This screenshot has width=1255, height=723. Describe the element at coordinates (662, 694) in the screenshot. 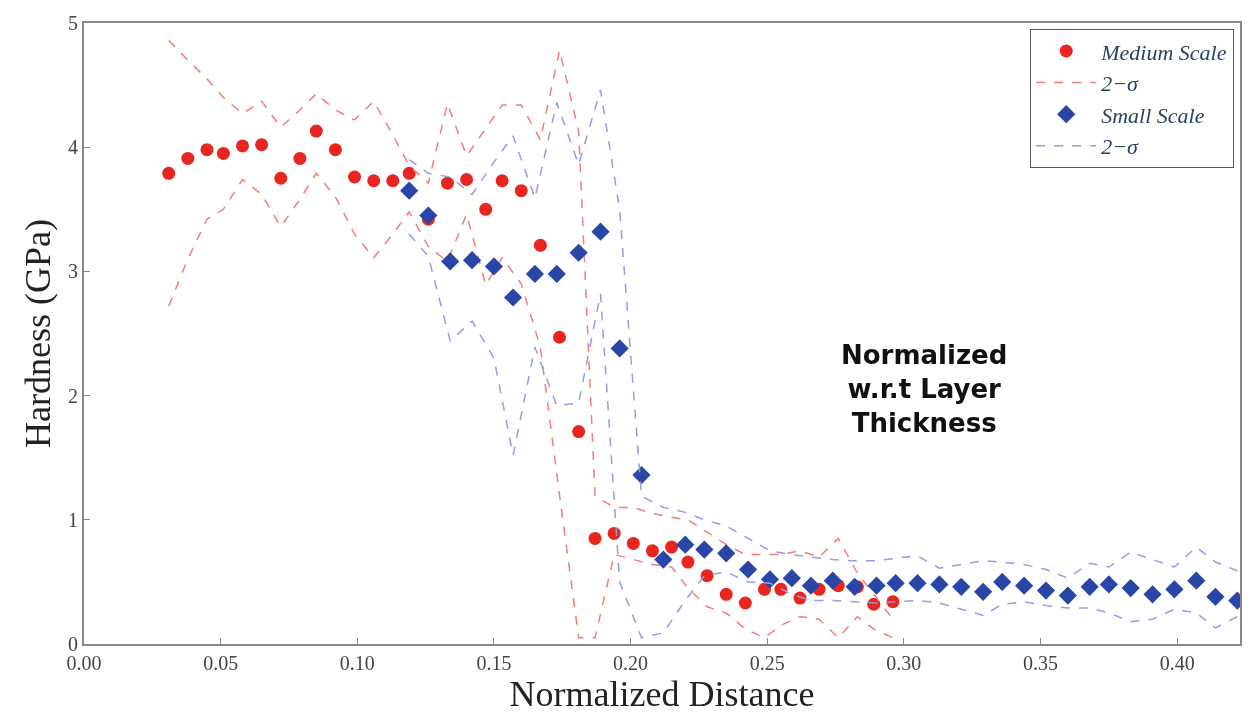

I see `x-axis-title: Normalized Distance` at that location.